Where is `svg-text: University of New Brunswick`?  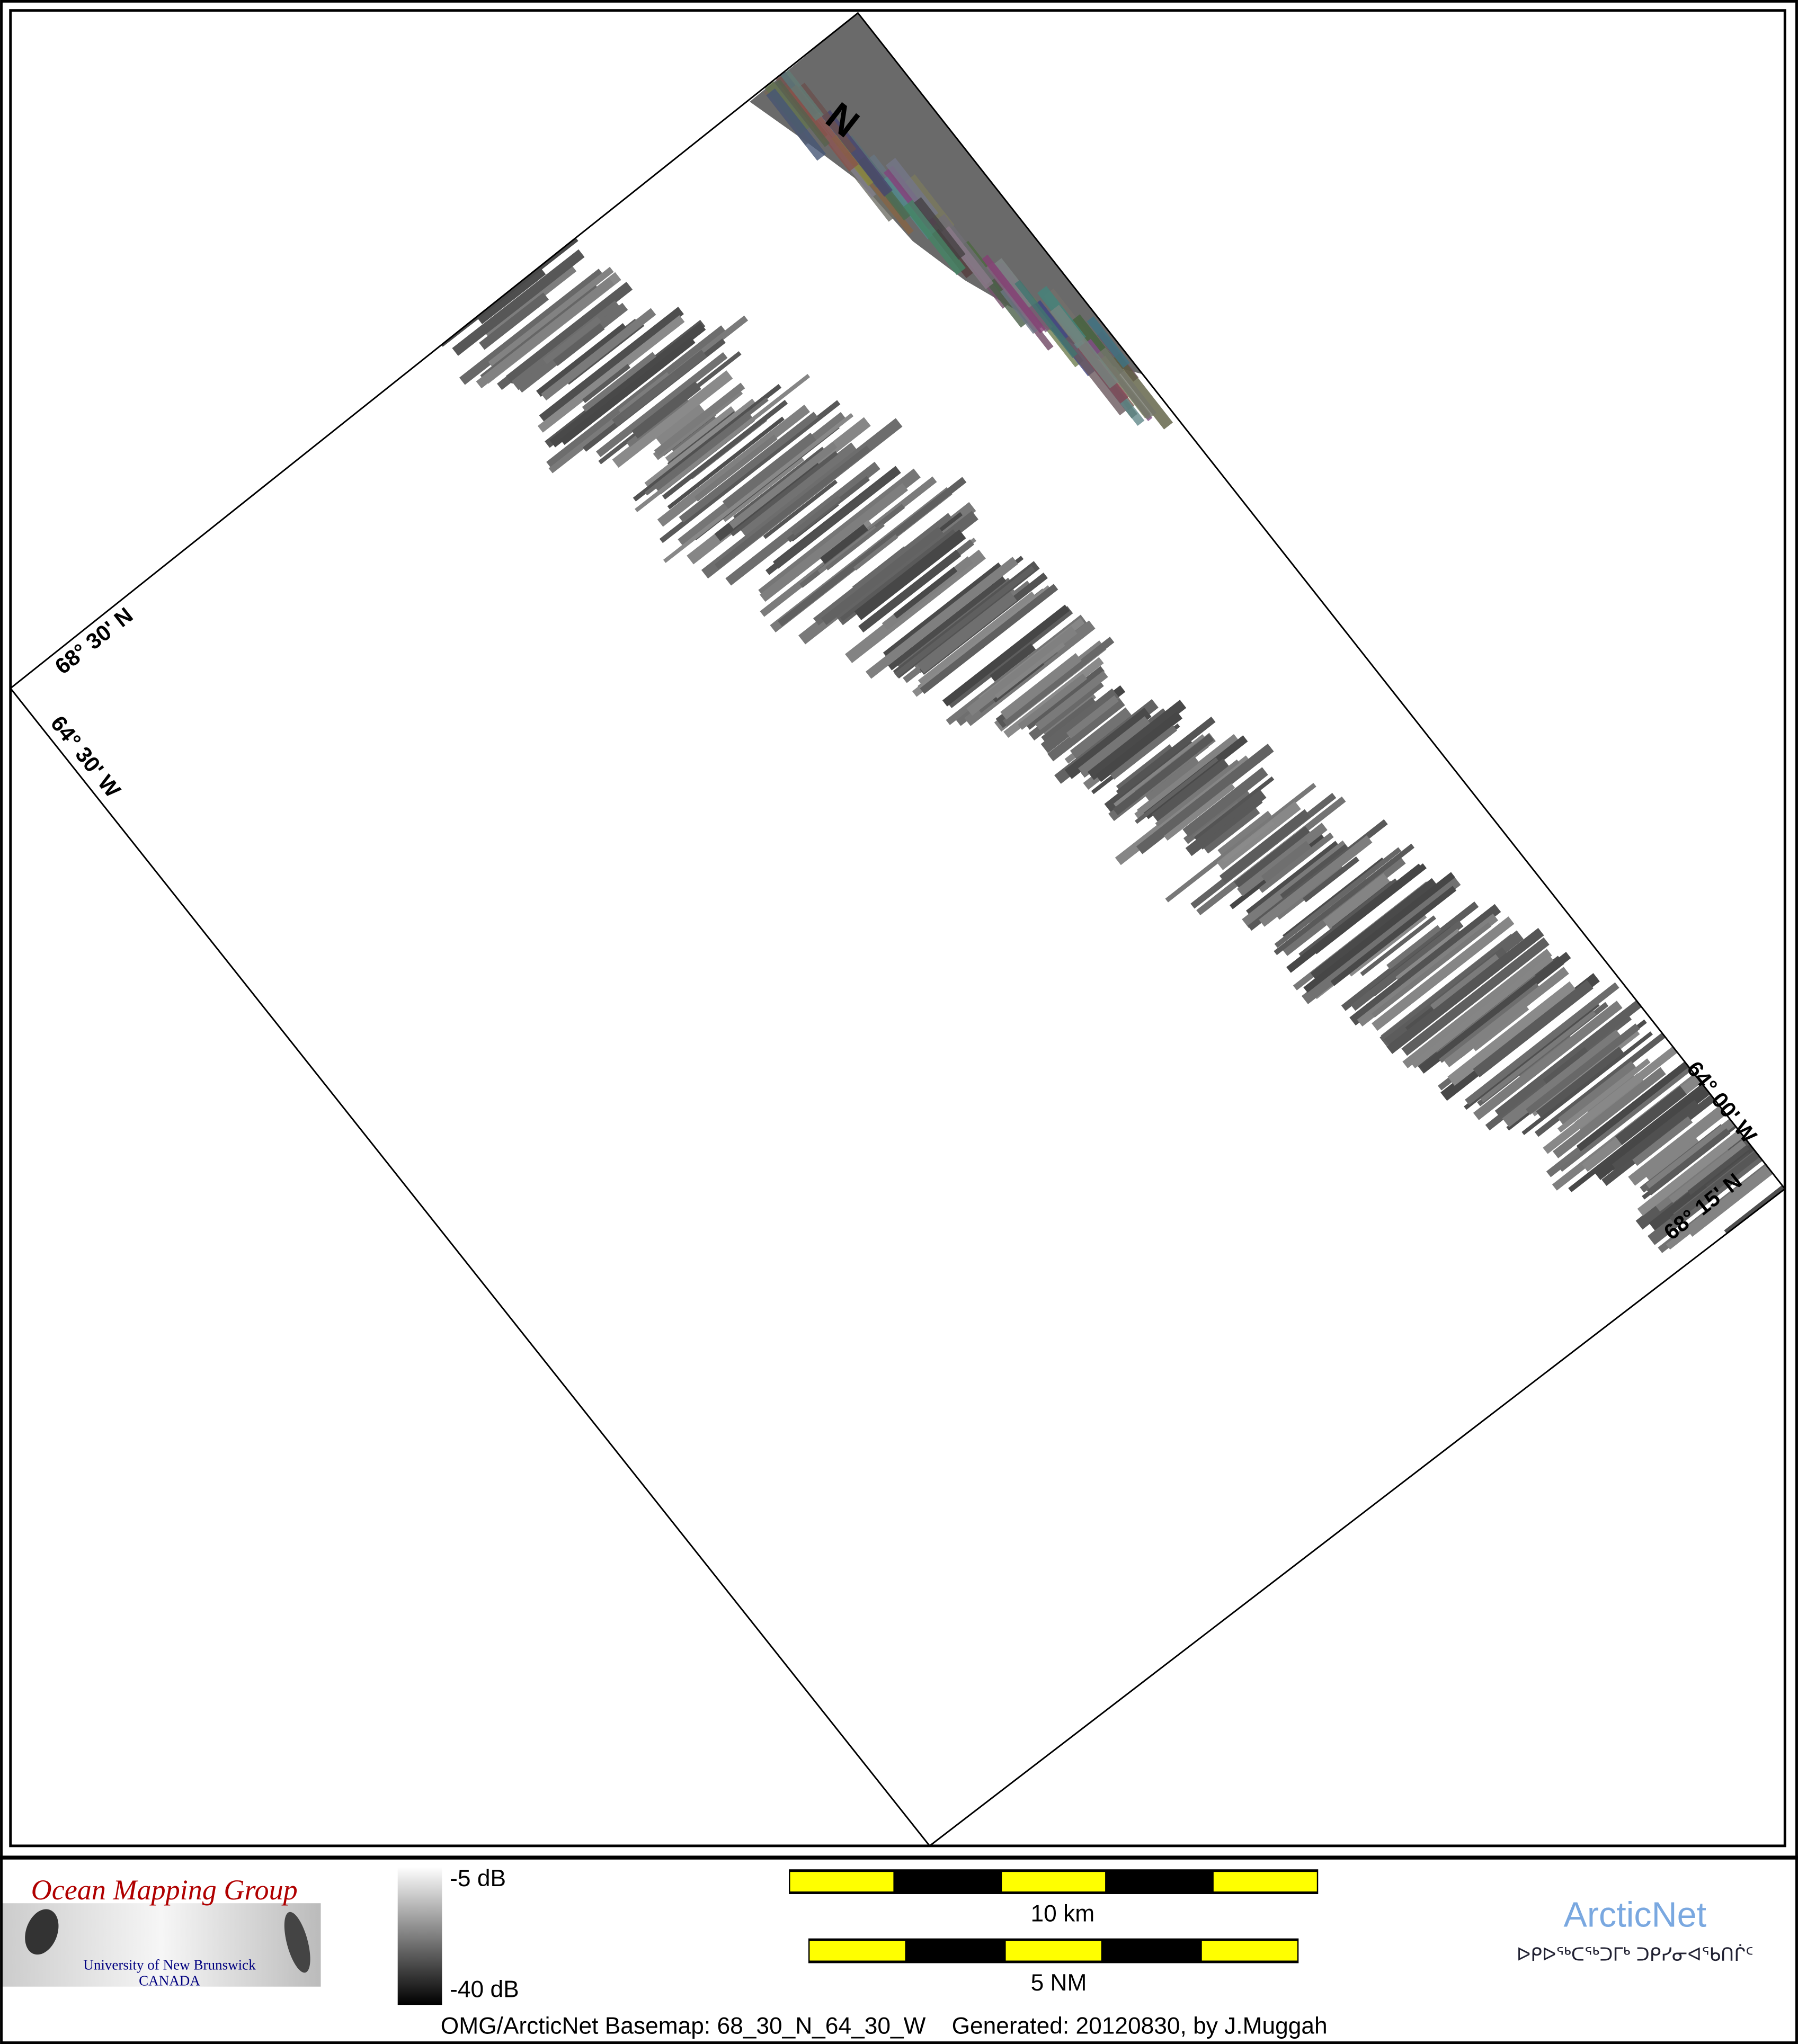 svg-text: University of New Brunswick is located at coordinates (170, 1965).